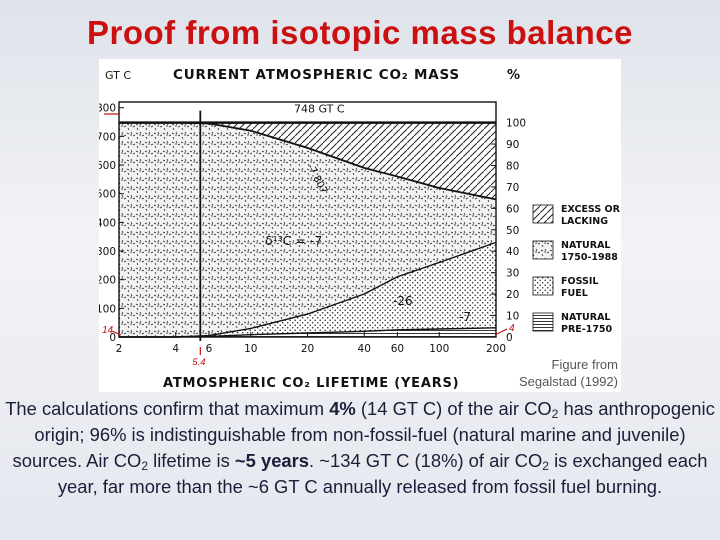 This screenshot has width=720, height=540. I want to click on y-right-label: %, so click(513, 75).